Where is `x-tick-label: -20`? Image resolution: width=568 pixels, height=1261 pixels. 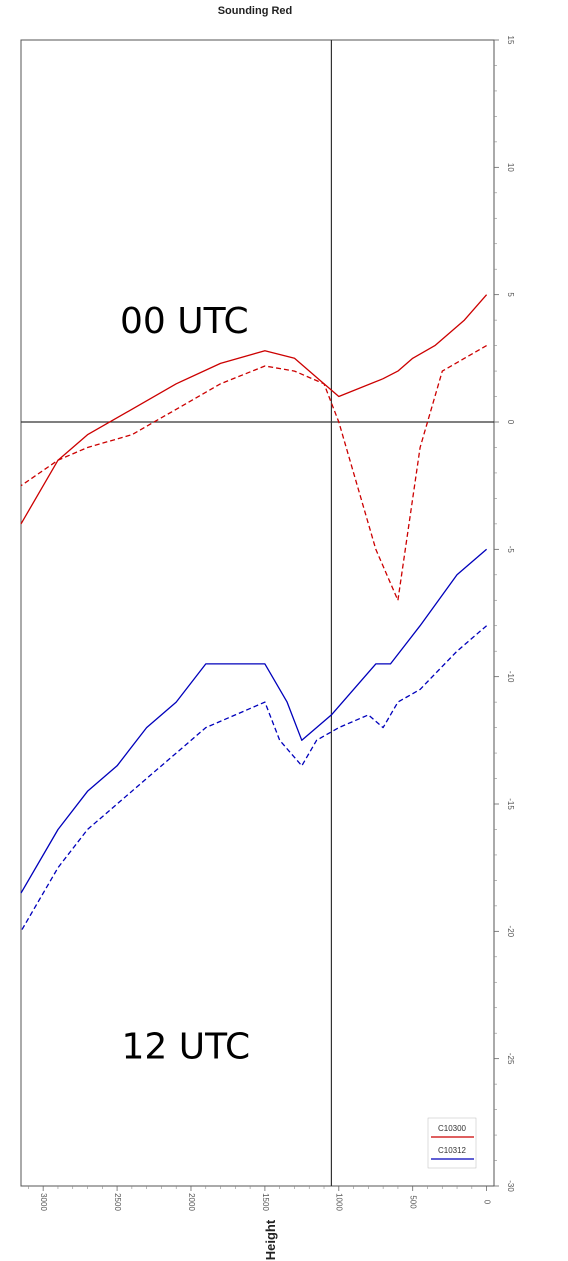
x-tick-label: -20 is located at coordinates (510, 932).